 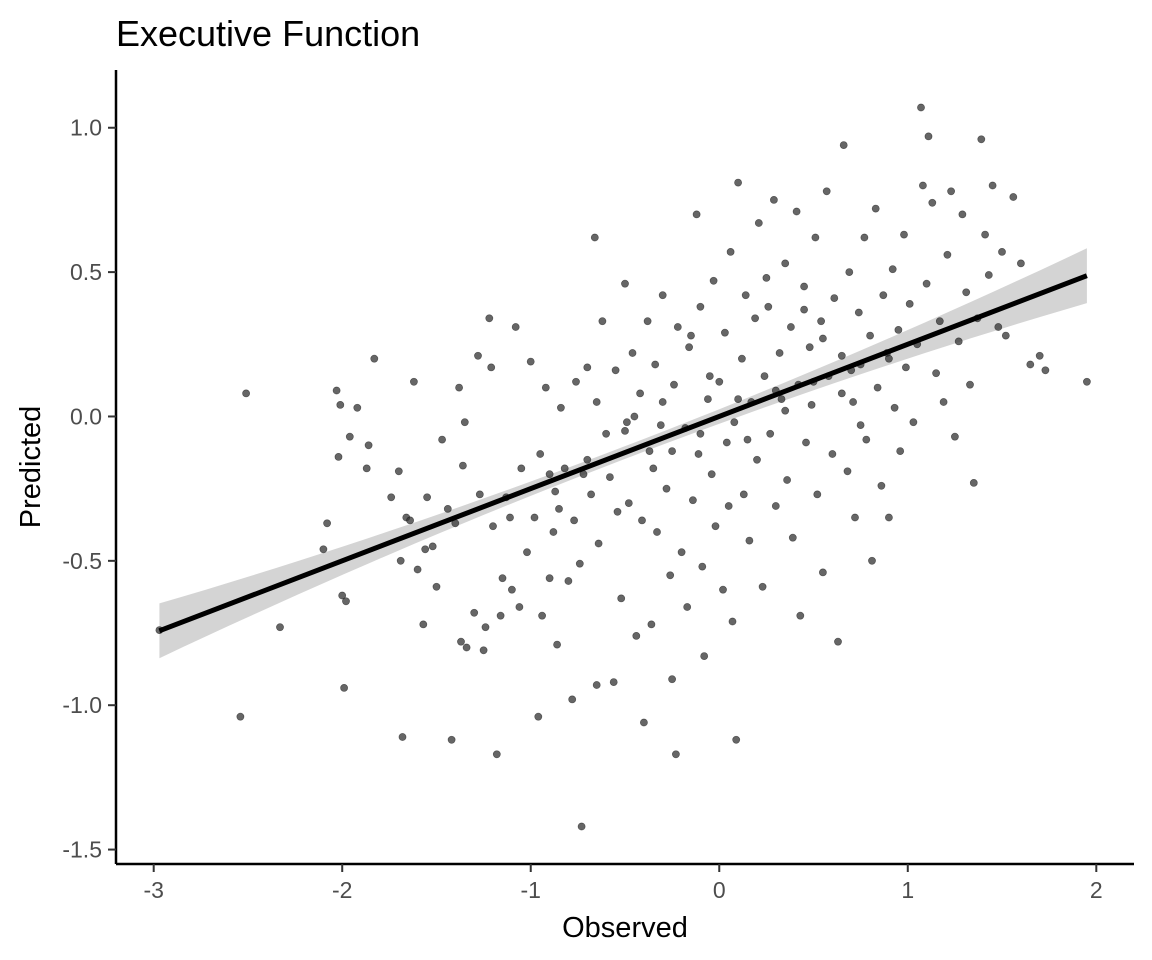 What do you see at coordinates (31, 467) in the screenshot?
I see `y-axis-title: Predicted` at bounding box center [31, 467].